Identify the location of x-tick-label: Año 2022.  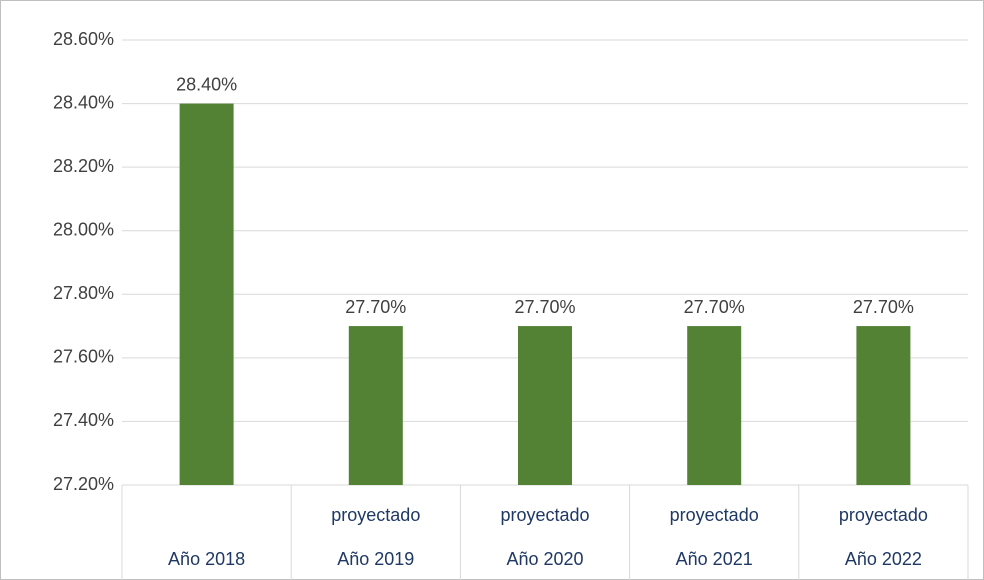
(883, 559).